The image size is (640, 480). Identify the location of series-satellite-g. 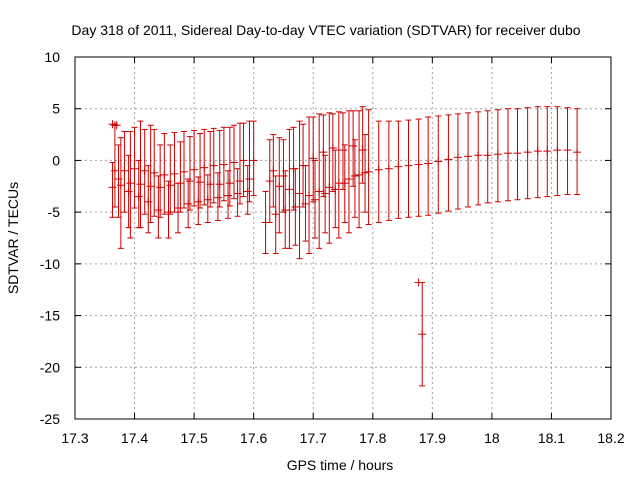
(318, 159).